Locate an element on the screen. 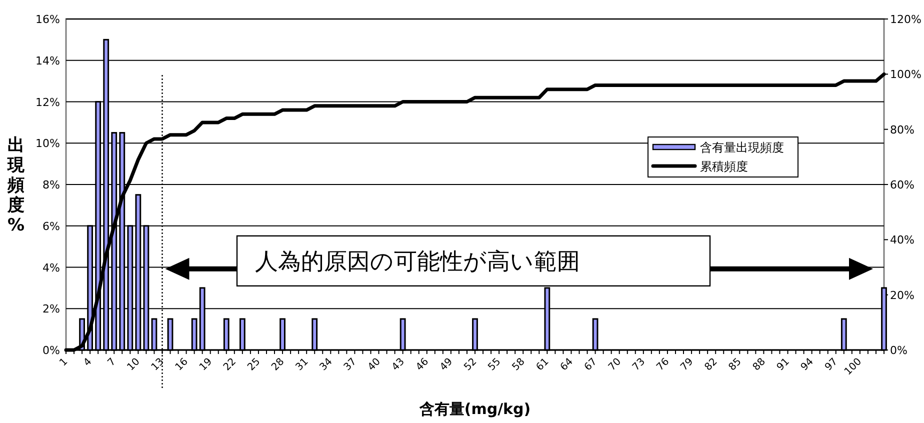 This screenshot has width=924, height=423. x-tick-label: 88 is located at coordinates (759, 365).